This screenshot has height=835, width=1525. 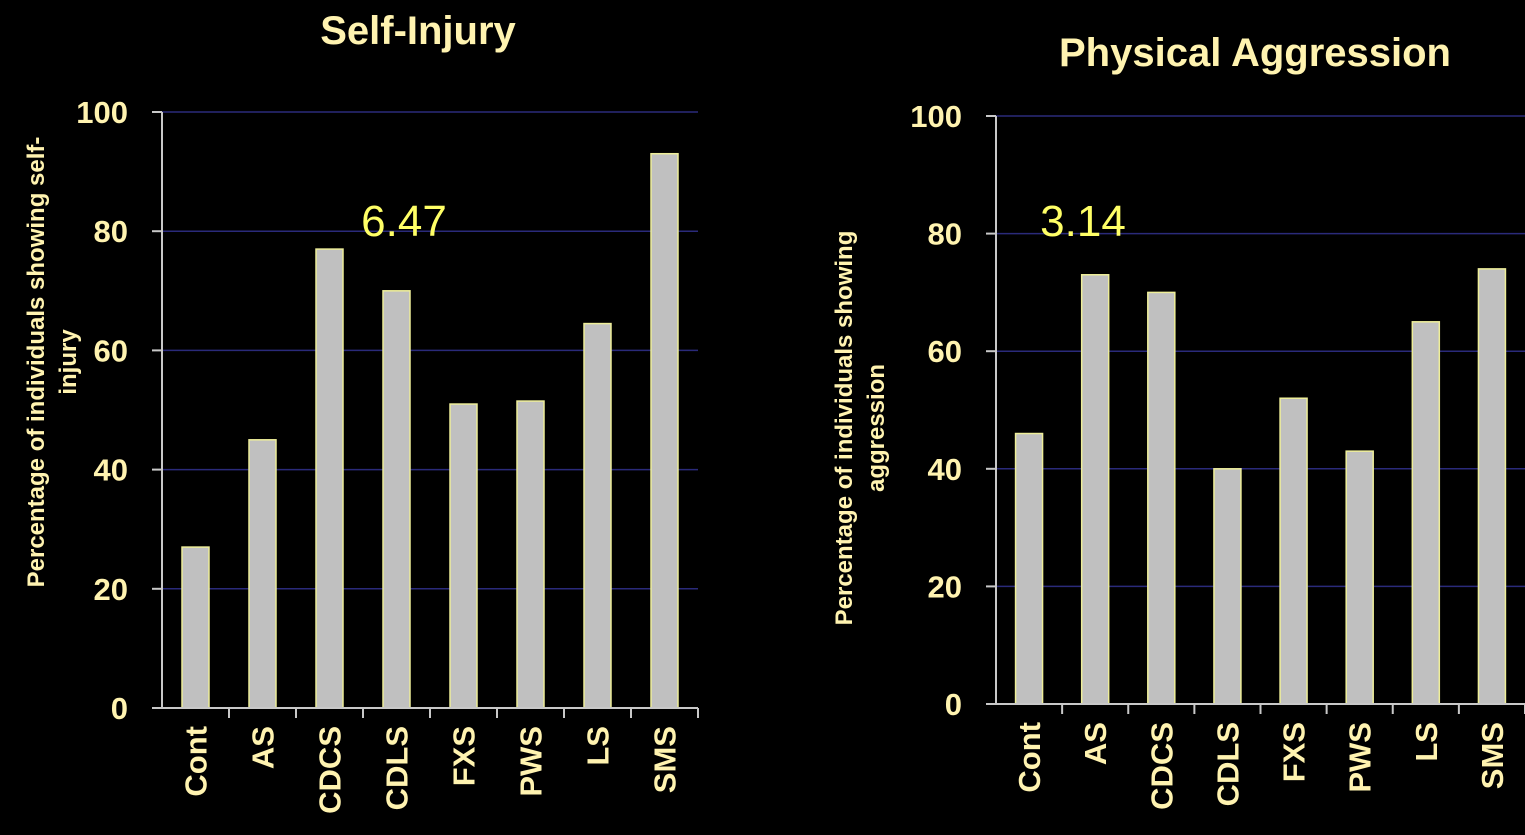 What do you see at coordinates (36, 362) in the screenshot?
I see `y-axis-label-line1: Percentage of individuals showing self-` at bounding box center [36, 362].